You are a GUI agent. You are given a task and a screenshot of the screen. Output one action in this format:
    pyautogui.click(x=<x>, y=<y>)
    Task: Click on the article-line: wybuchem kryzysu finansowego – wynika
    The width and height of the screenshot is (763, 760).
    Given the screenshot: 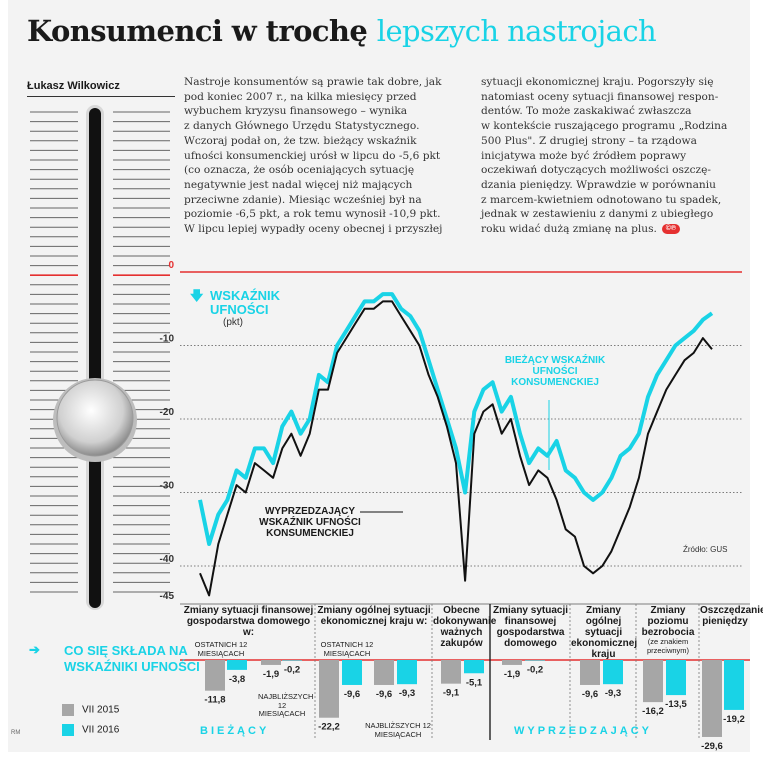 What is the action you would take?
    pyautogui.click(x=296, y=111)
    